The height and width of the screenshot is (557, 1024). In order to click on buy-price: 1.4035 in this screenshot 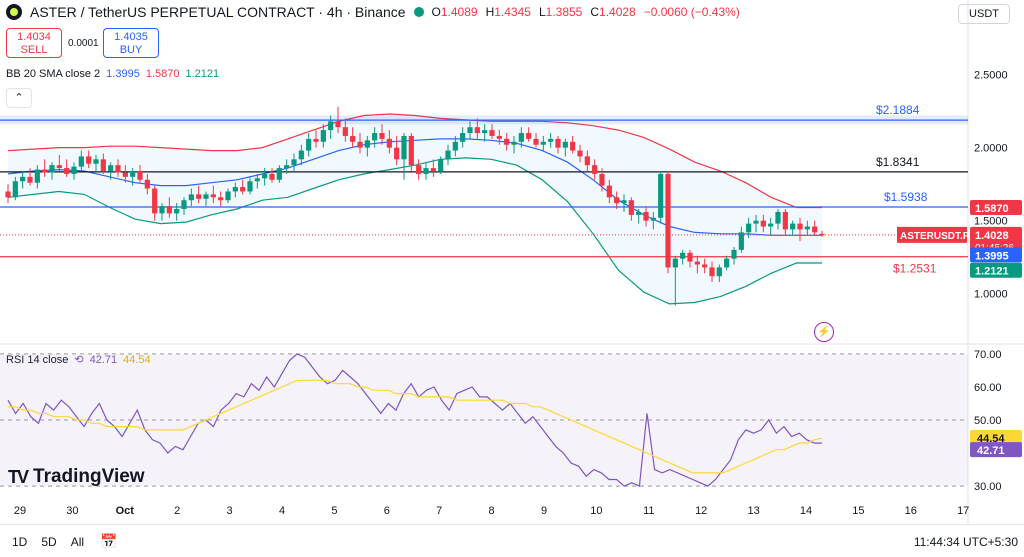, I will do `click(131, 37)`.